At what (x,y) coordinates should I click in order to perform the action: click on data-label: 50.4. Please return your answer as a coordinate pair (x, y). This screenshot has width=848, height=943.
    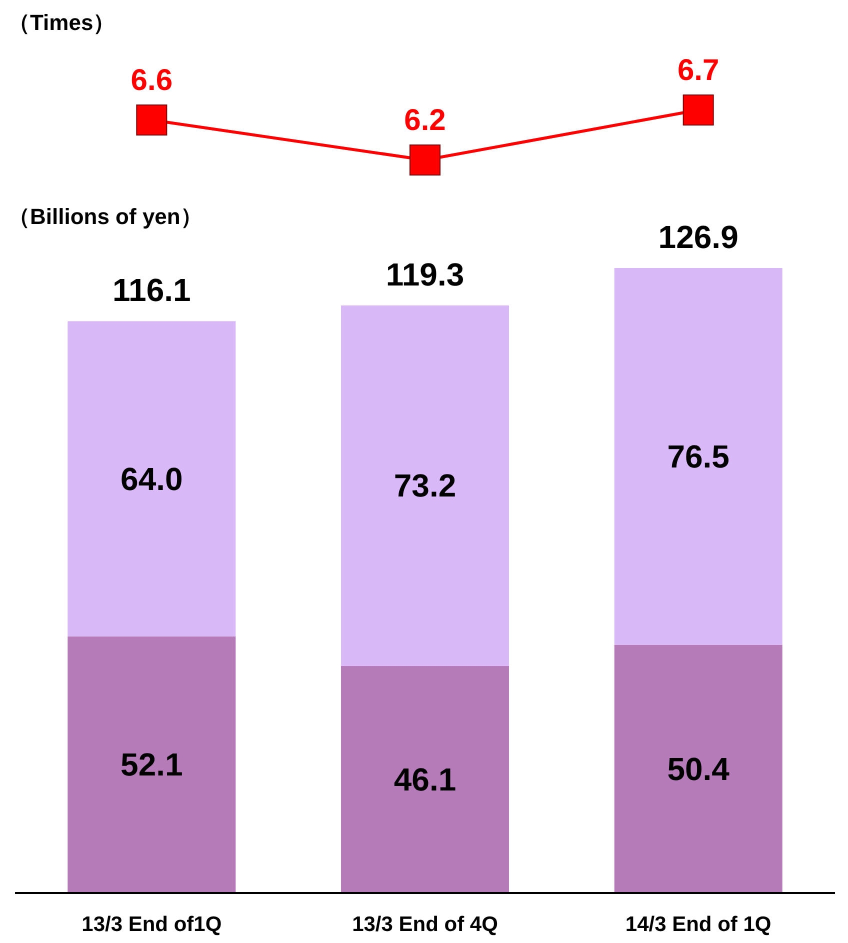
    Looking at the image, I should click on (698, 768).